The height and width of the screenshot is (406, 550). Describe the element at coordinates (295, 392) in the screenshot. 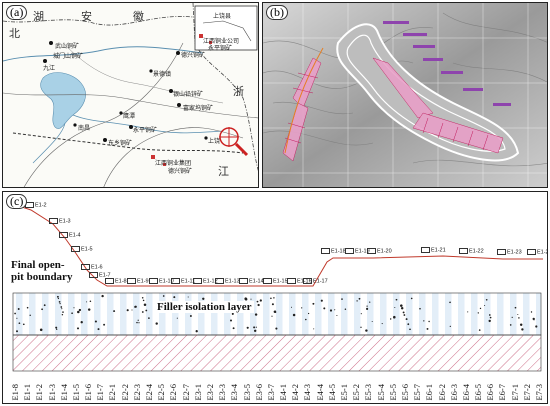

I see `section-x-label: E4-2` at that location.